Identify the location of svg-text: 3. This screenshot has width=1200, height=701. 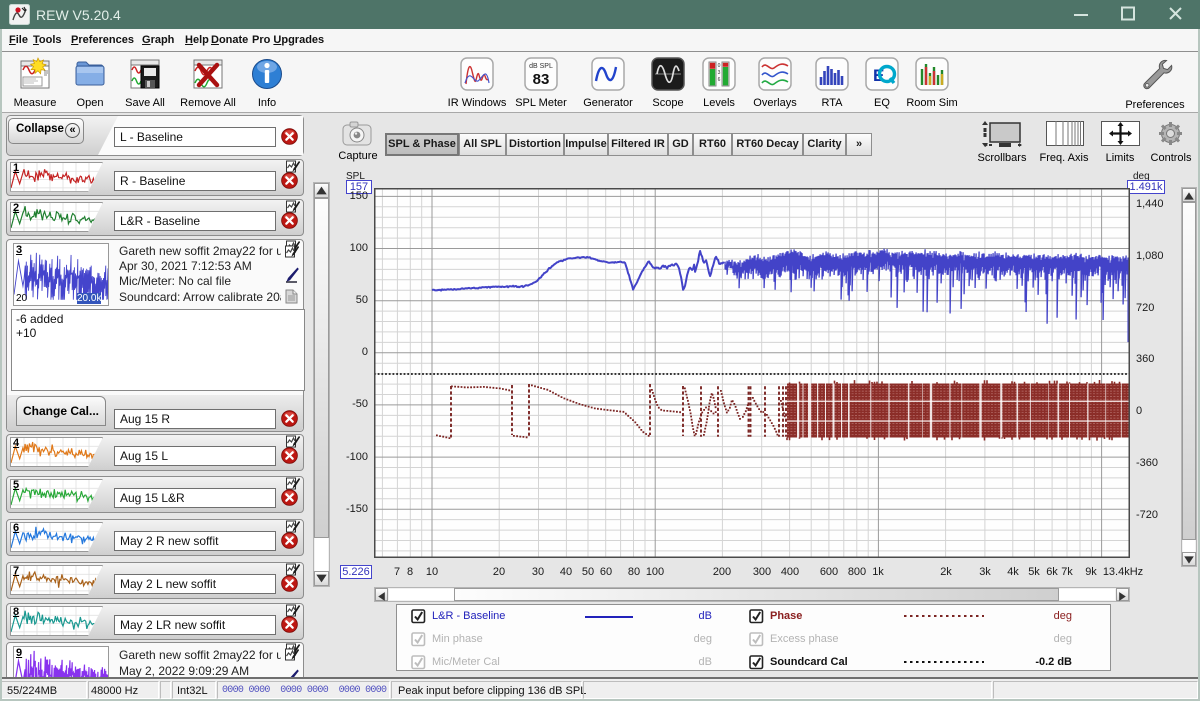
(719, 73).